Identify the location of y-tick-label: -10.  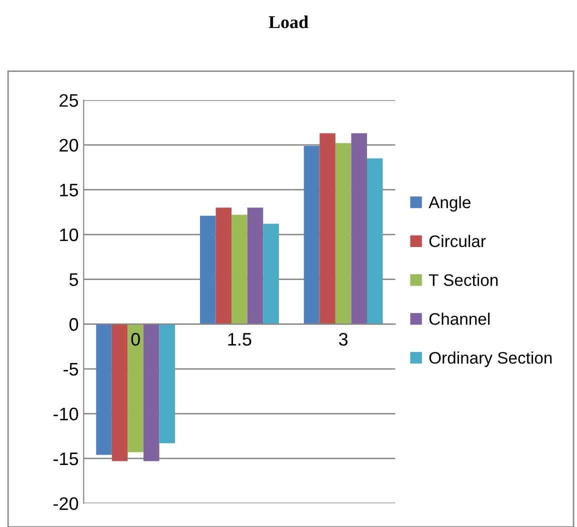
(66, 414).